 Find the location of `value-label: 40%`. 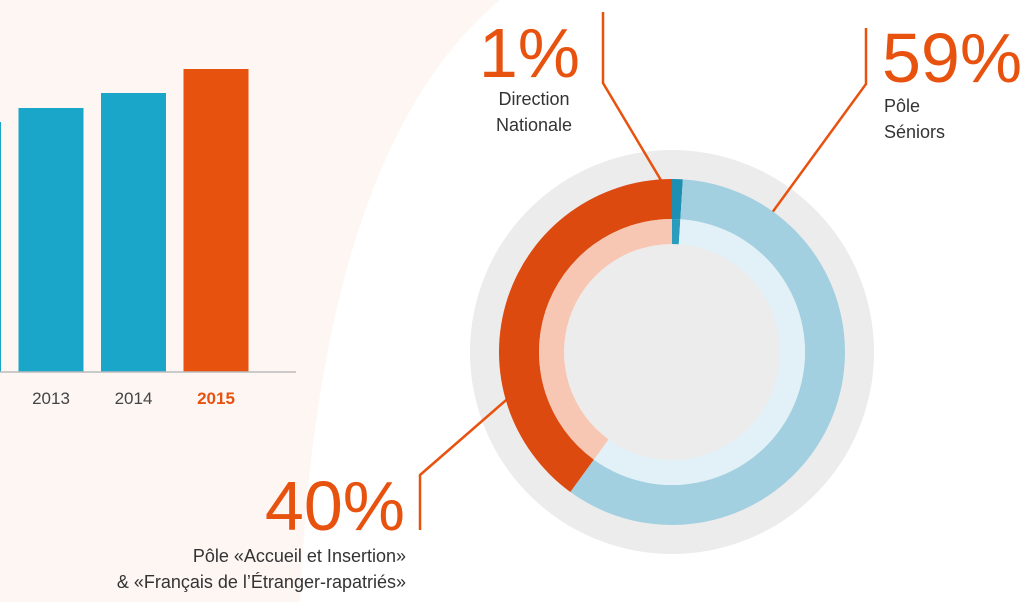

value-label: 40% is located at coordinates (335, 506).